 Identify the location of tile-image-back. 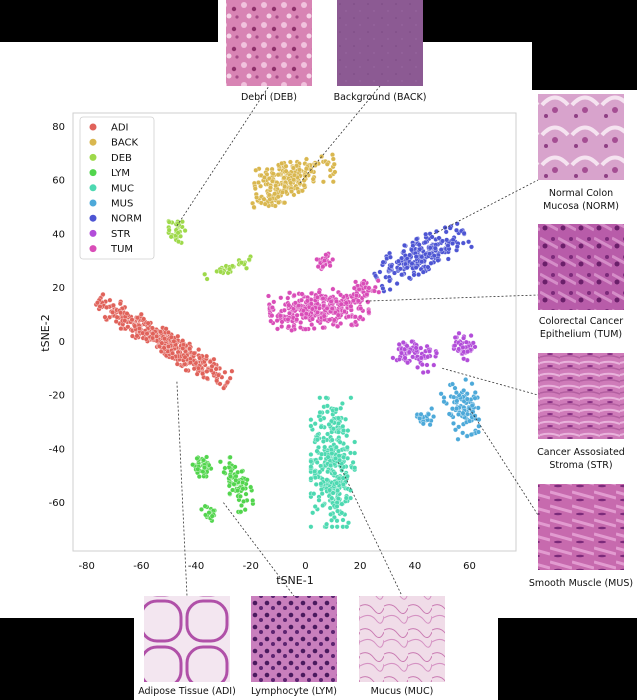
(380, 43).